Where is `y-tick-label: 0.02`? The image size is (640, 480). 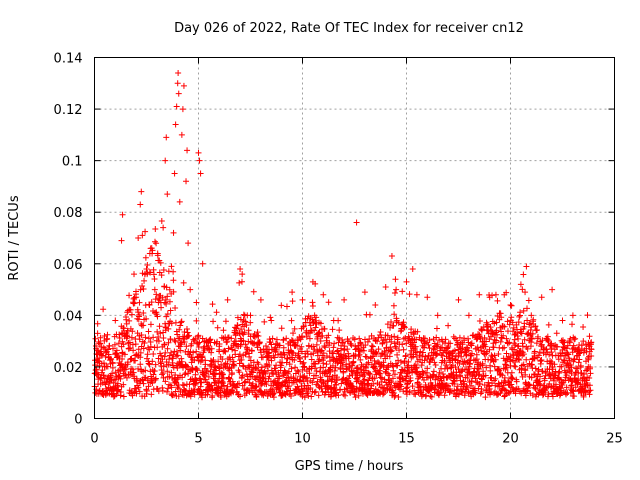 y-tick-label: 0.02 is located at coordinates (68, 368).